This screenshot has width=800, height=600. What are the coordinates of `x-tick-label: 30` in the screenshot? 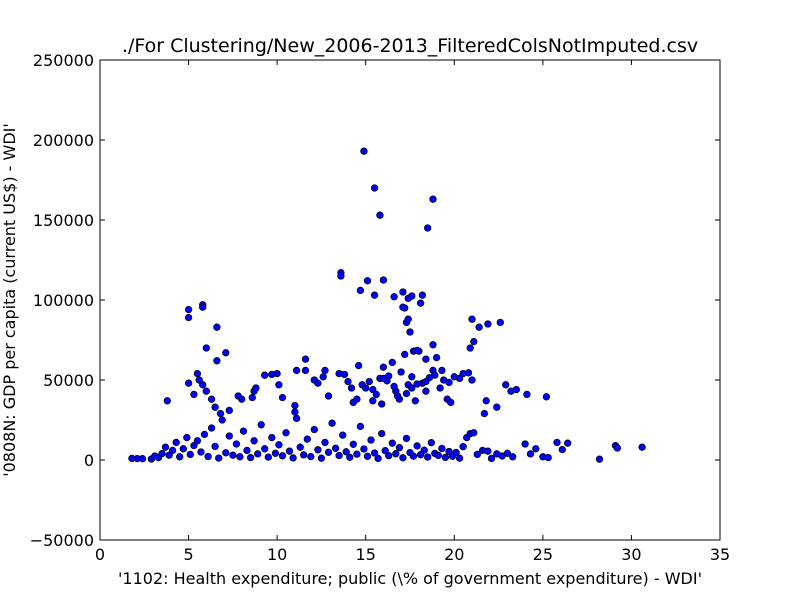 It's located at (631, 554).